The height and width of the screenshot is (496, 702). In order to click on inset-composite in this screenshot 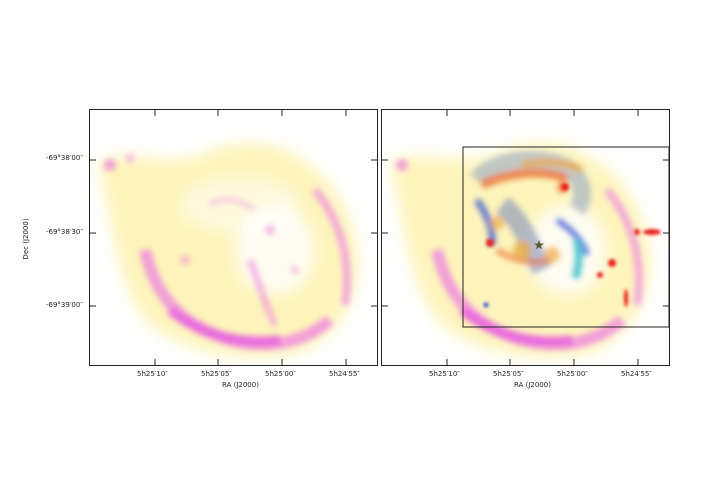, I will do `click(565, 237)`.